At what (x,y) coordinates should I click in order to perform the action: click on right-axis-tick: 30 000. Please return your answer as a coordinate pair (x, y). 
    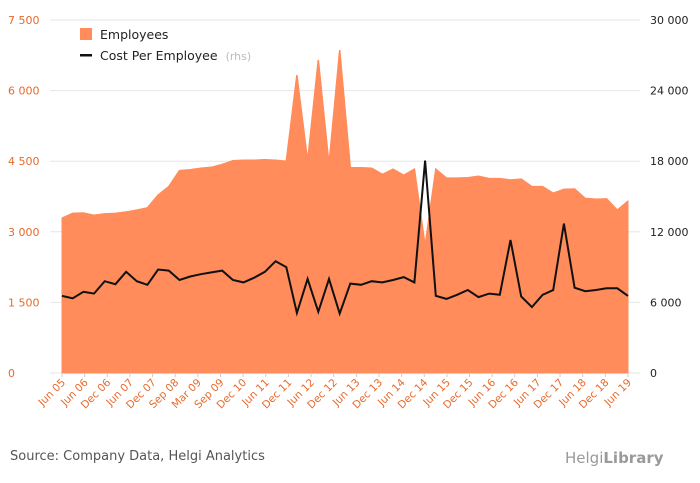
    Looking at the image, I should click on (669, 20).